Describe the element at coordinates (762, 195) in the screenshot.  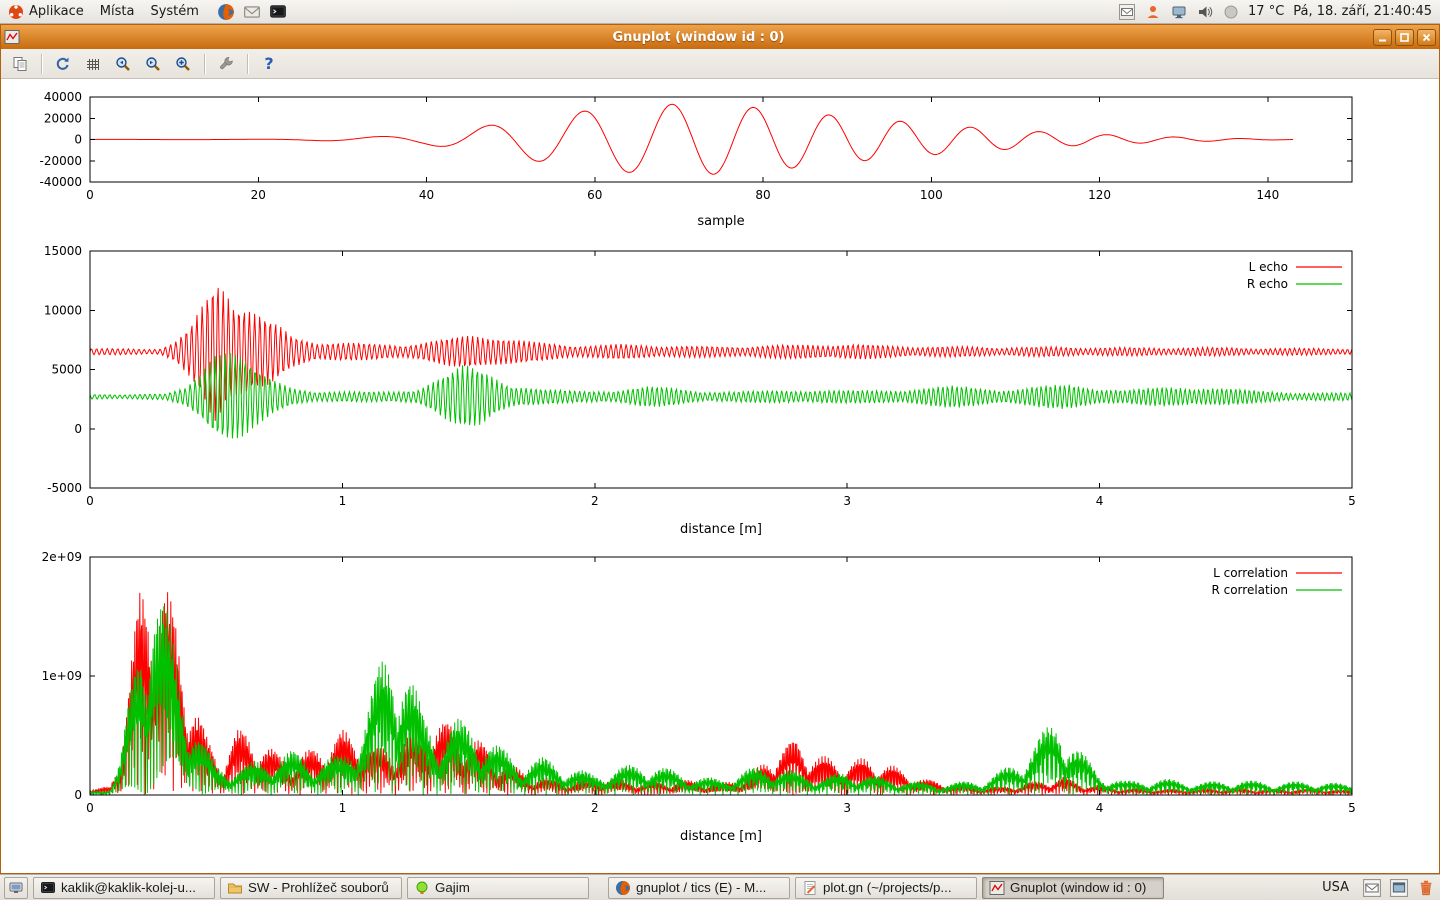
I see `x-tick-label: 80` at that location.